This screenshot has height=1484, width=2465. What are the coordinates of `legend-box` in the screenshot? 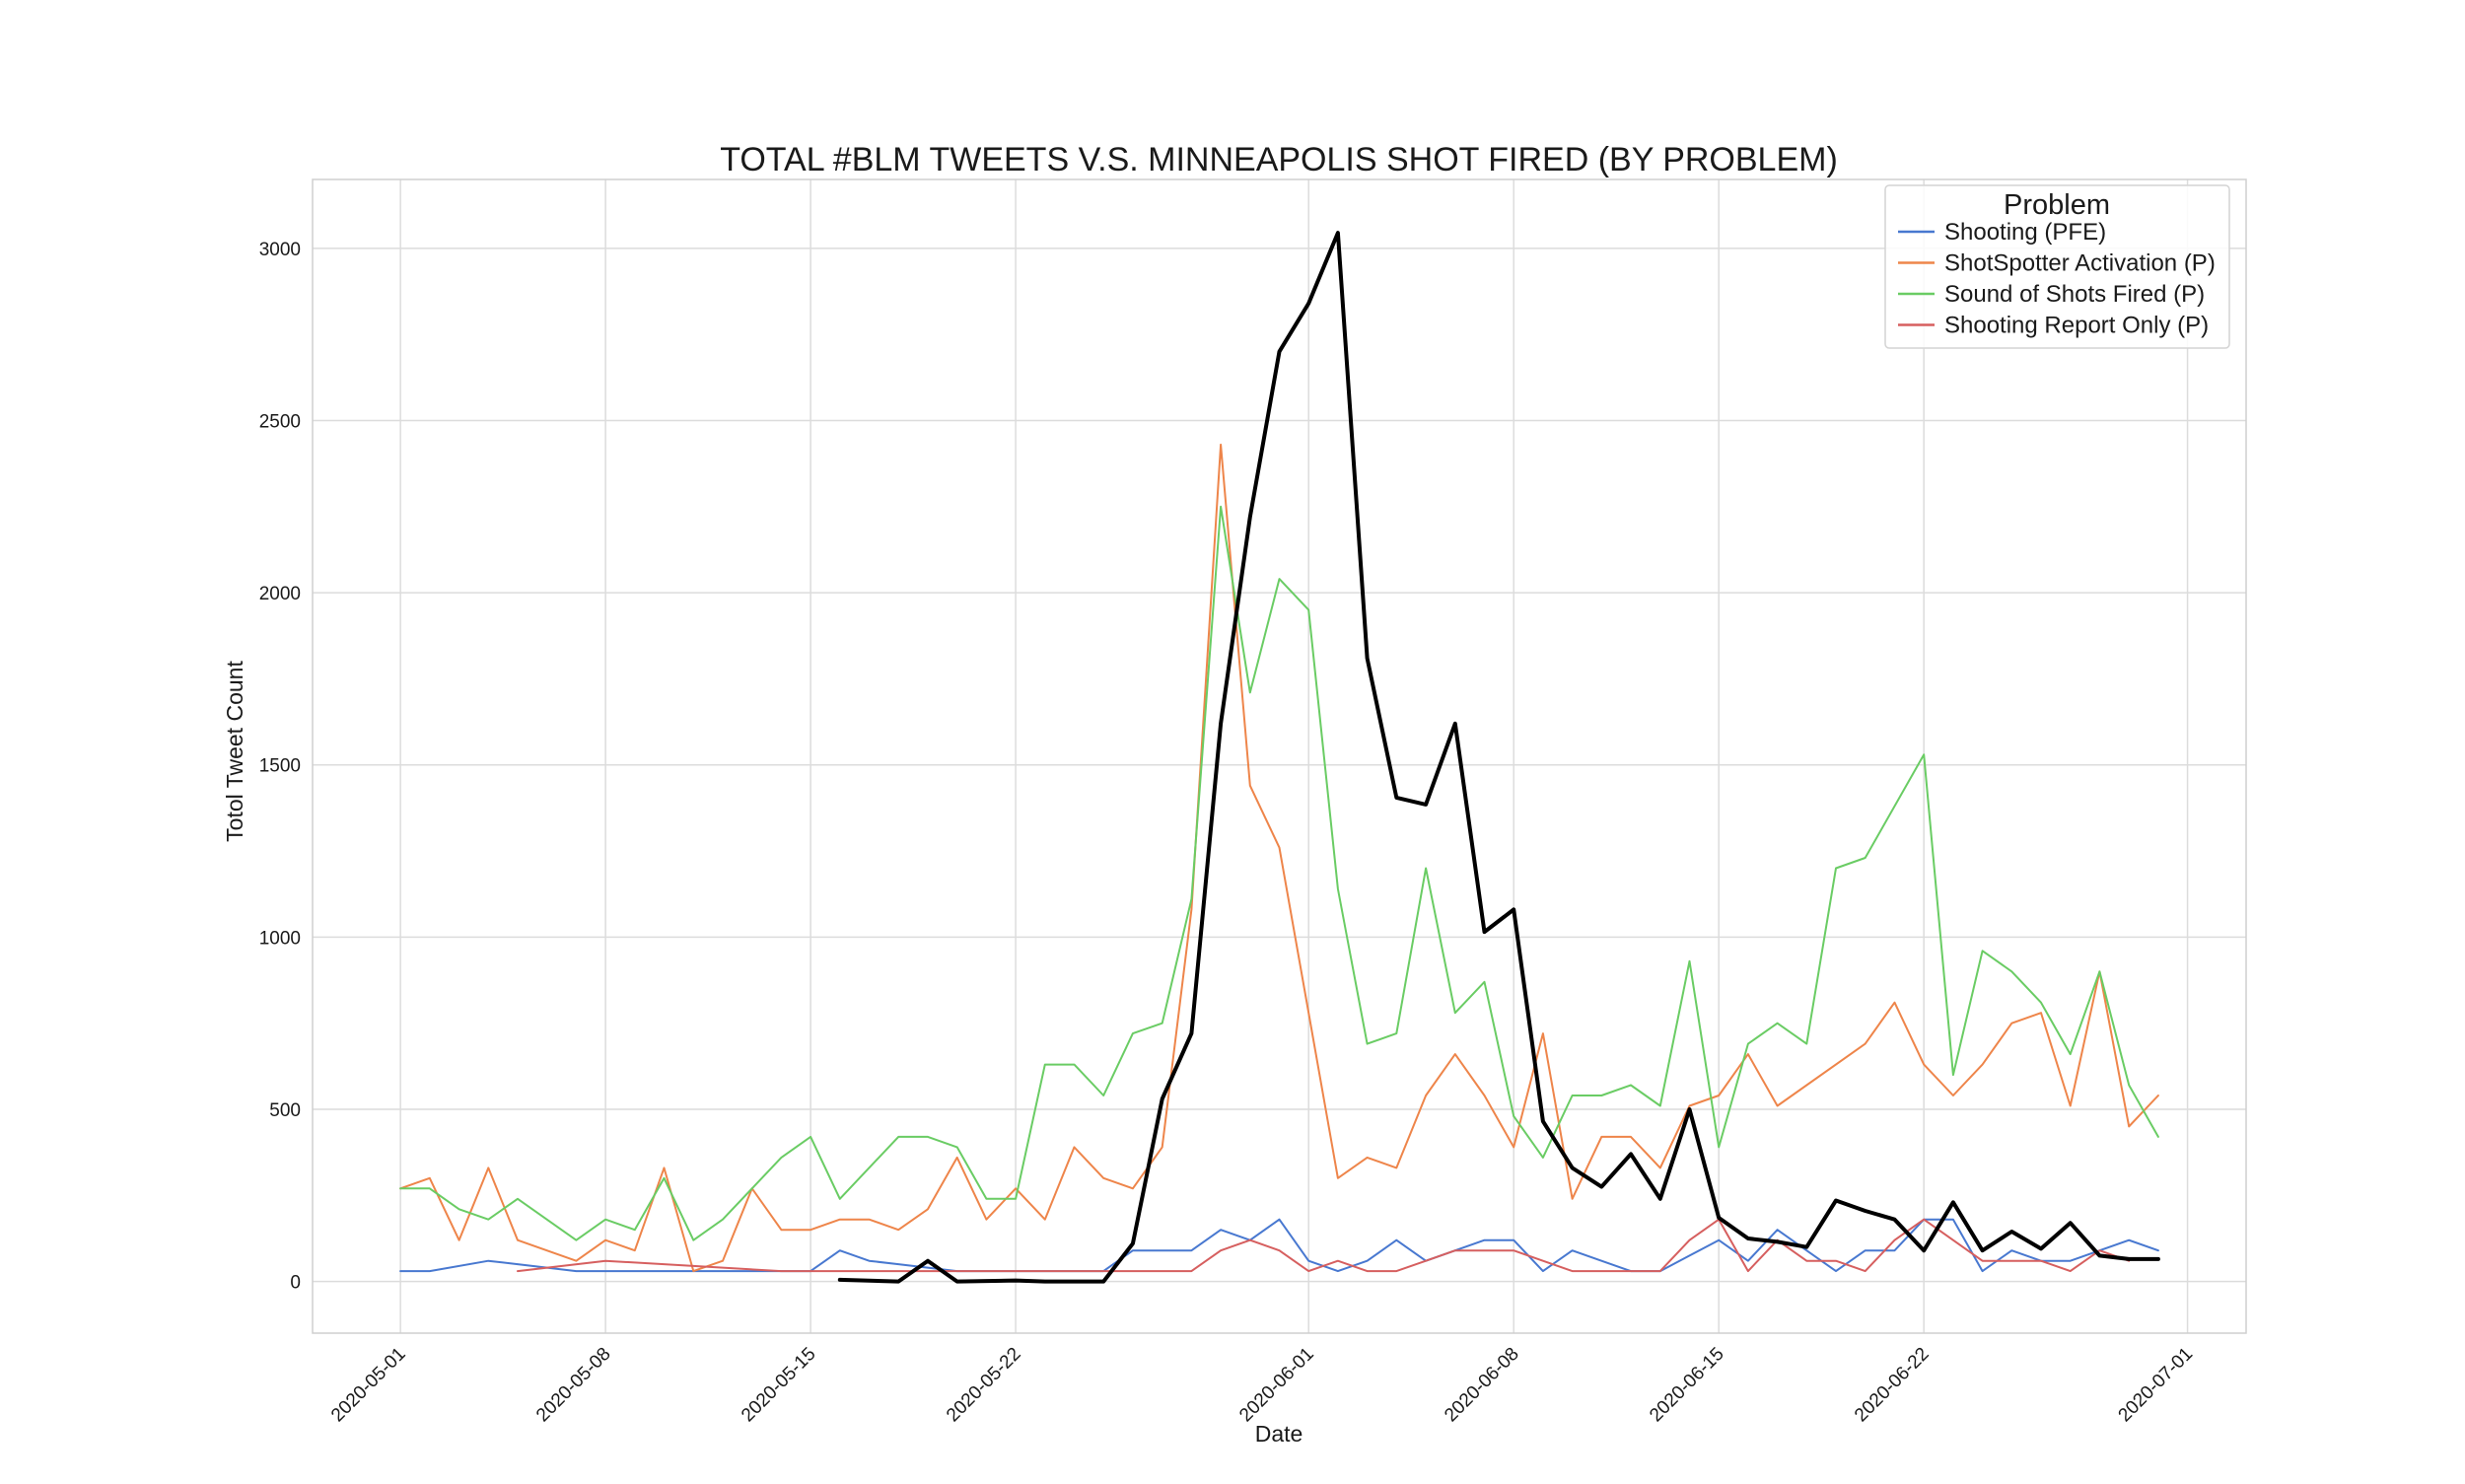 It's located at (2057, 266).